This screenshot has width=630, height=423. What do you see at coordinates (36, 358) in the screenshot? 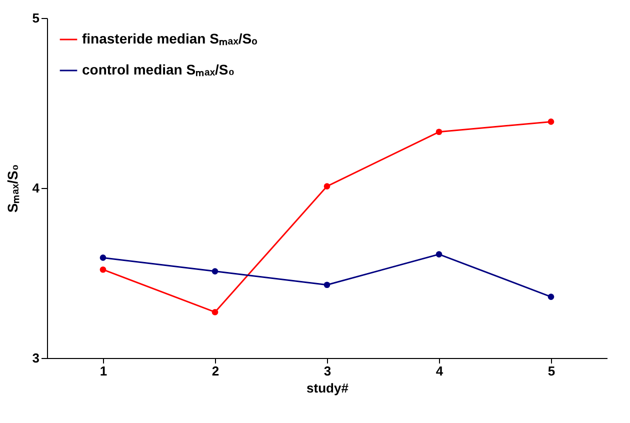
I see `y-tick-label: 3` at bounding box center [36, 358].